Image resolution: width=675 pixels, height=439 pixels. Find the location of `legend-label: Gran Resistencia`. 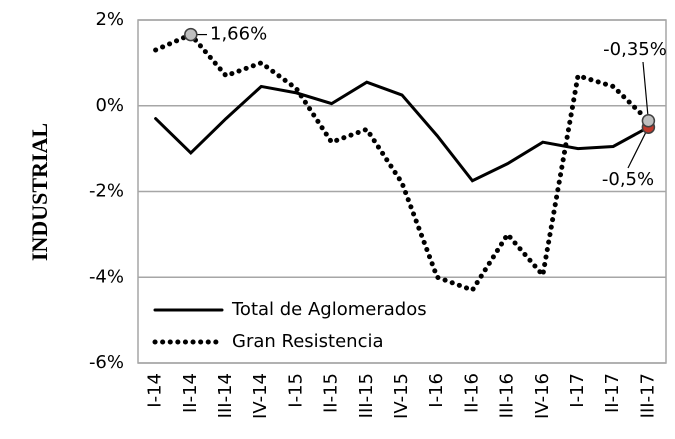

legend-label: Gran Resistencia is located at coordinates (308, 341).